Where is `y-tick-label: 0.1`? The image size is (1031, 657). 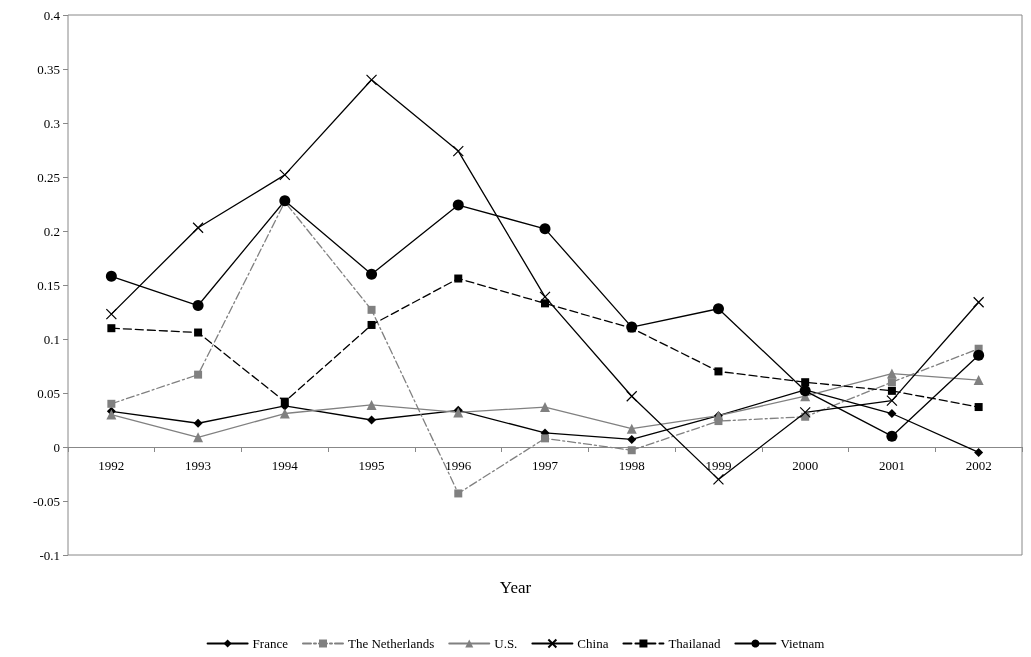
y-tick-label: 0.1 is located at coordinates (51, 339).